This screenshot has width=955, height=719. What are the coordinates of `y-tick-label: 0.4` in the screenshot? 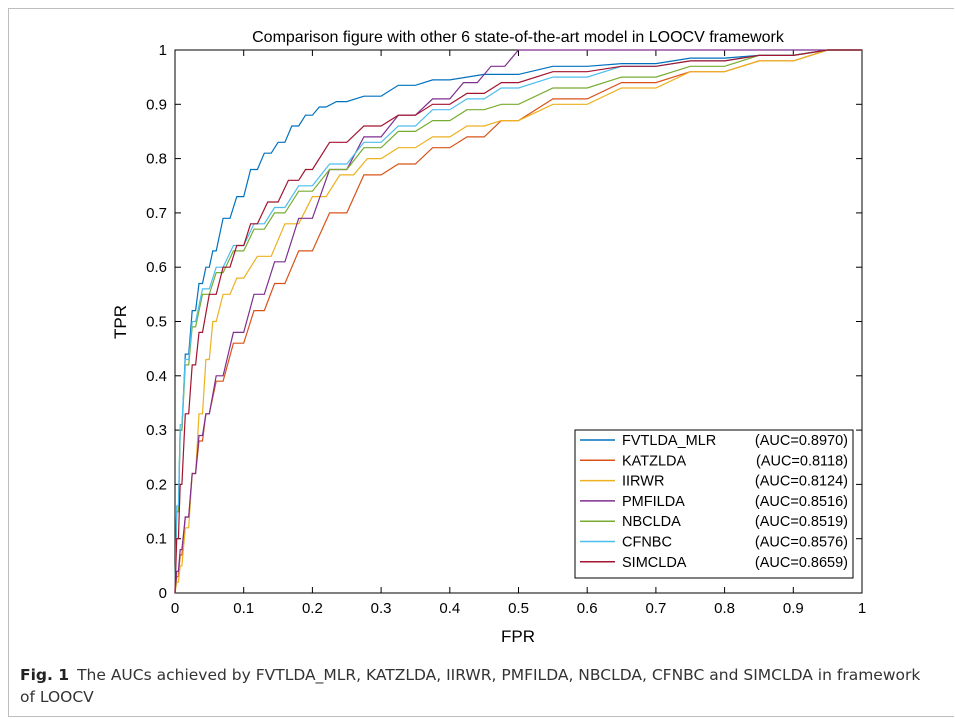 It's located at (156, 376).